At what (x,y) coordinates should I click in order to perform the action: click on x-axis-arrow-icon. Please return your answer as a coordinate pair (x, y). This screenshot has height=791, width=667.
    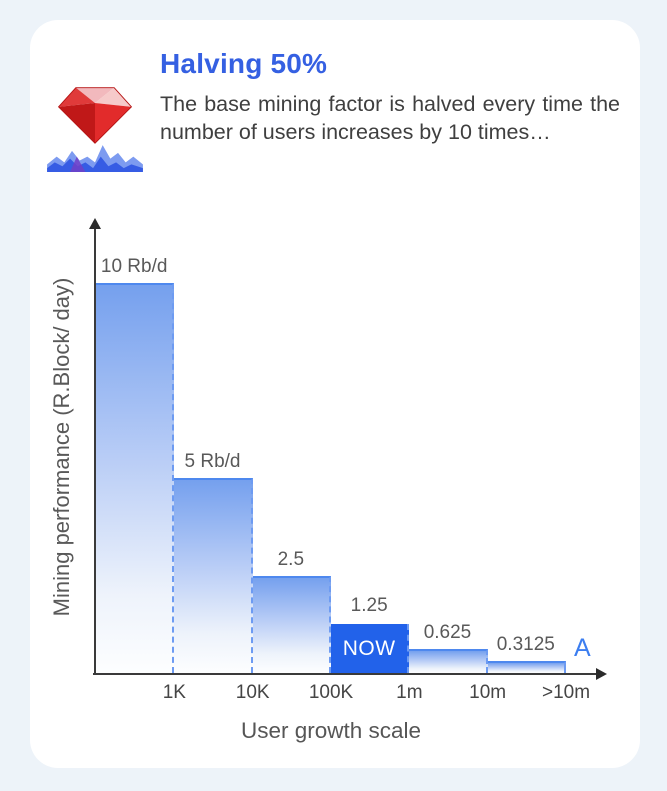
    Looking at the image, I should click on (601, 674).